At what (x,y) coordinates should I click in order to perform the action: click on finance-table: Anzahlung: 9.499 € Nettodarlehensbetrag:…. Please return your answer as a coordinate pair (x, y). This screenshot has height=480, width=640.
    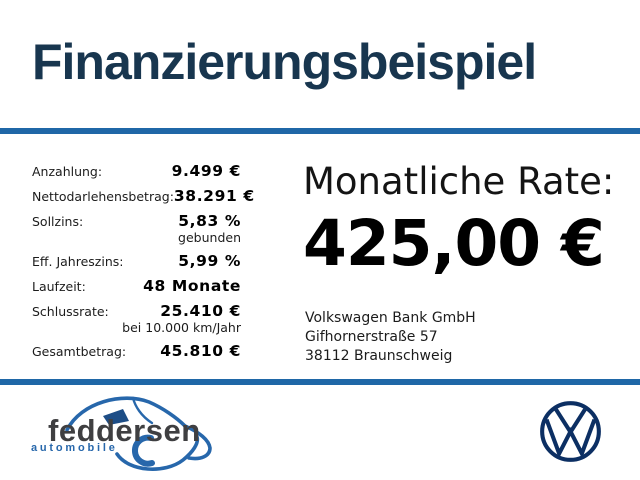
    Looking at the image, I should click on (143, 264).